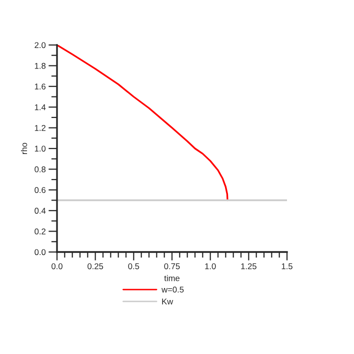  Describe the element at coordinates (134, 266) in the screenshot. I see `x-tick-label: 0.5` at that location.